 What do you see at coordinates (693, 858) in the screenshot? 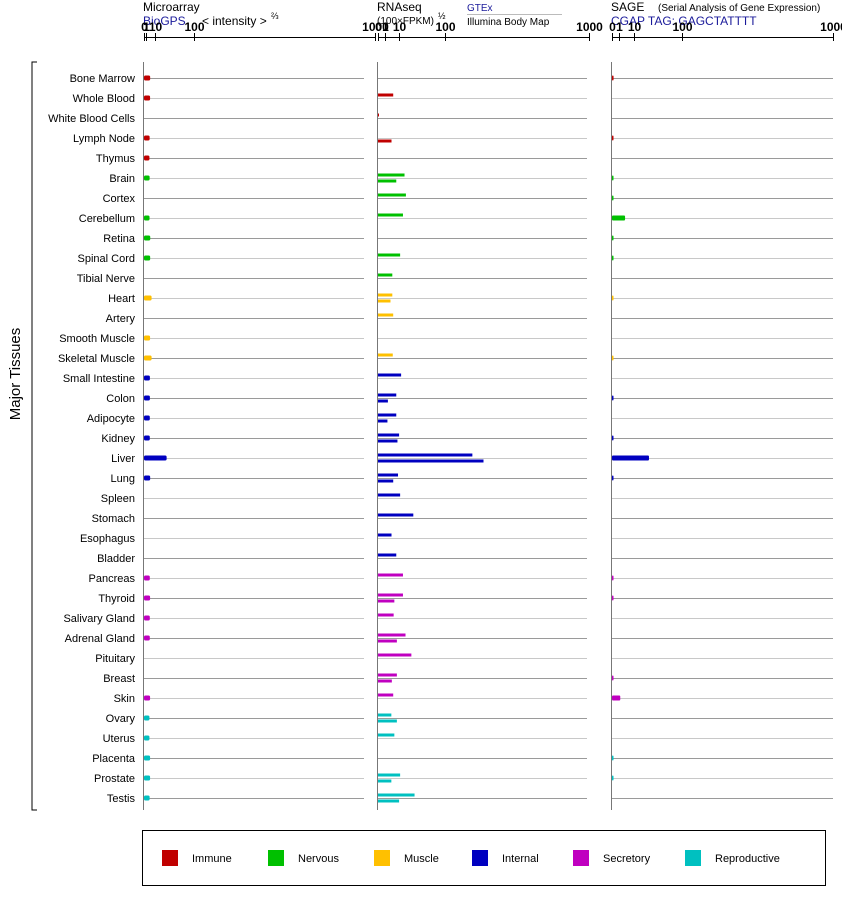
I see `legend-swatch` at bounding box center [693, 858].